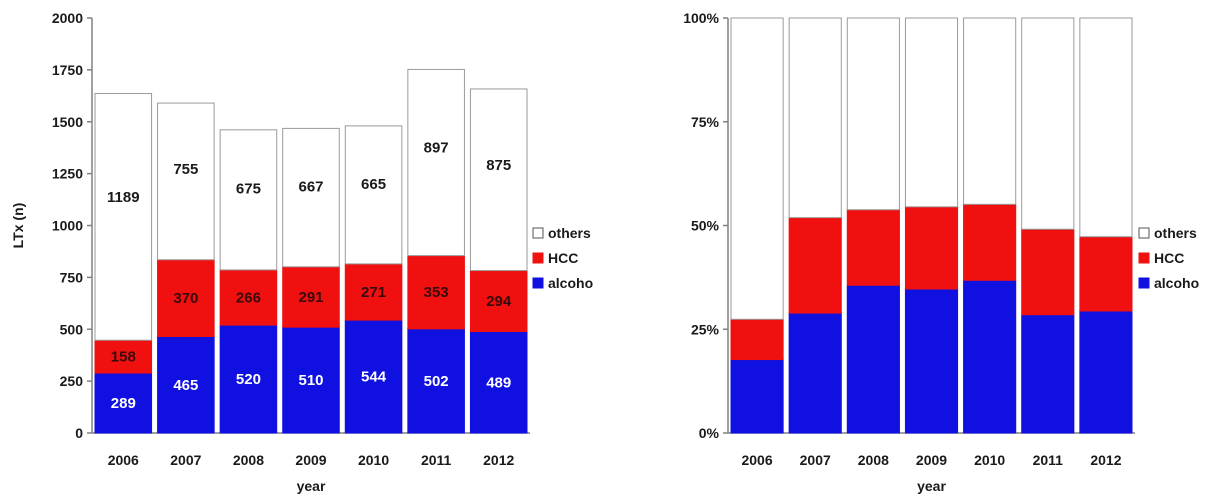 This screenshot has width=1220, height=499. What do you see at coordinates (67, 174) in the screenshot?
I see `y-tick-label: 1250` at bounding box center [67, 174].